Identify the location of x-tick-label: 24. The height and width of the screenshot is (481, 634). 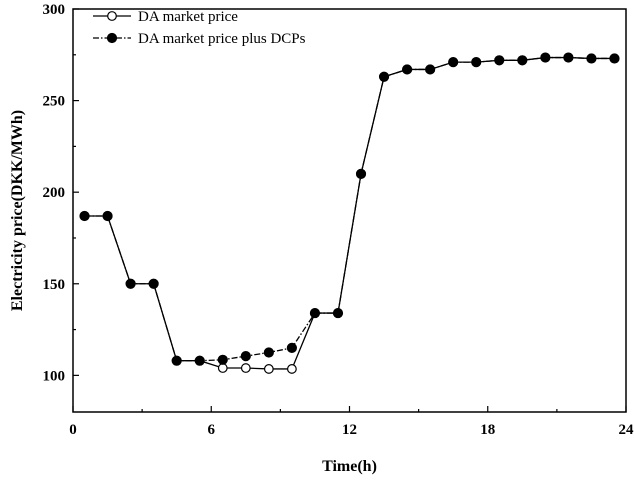
(626, 430).